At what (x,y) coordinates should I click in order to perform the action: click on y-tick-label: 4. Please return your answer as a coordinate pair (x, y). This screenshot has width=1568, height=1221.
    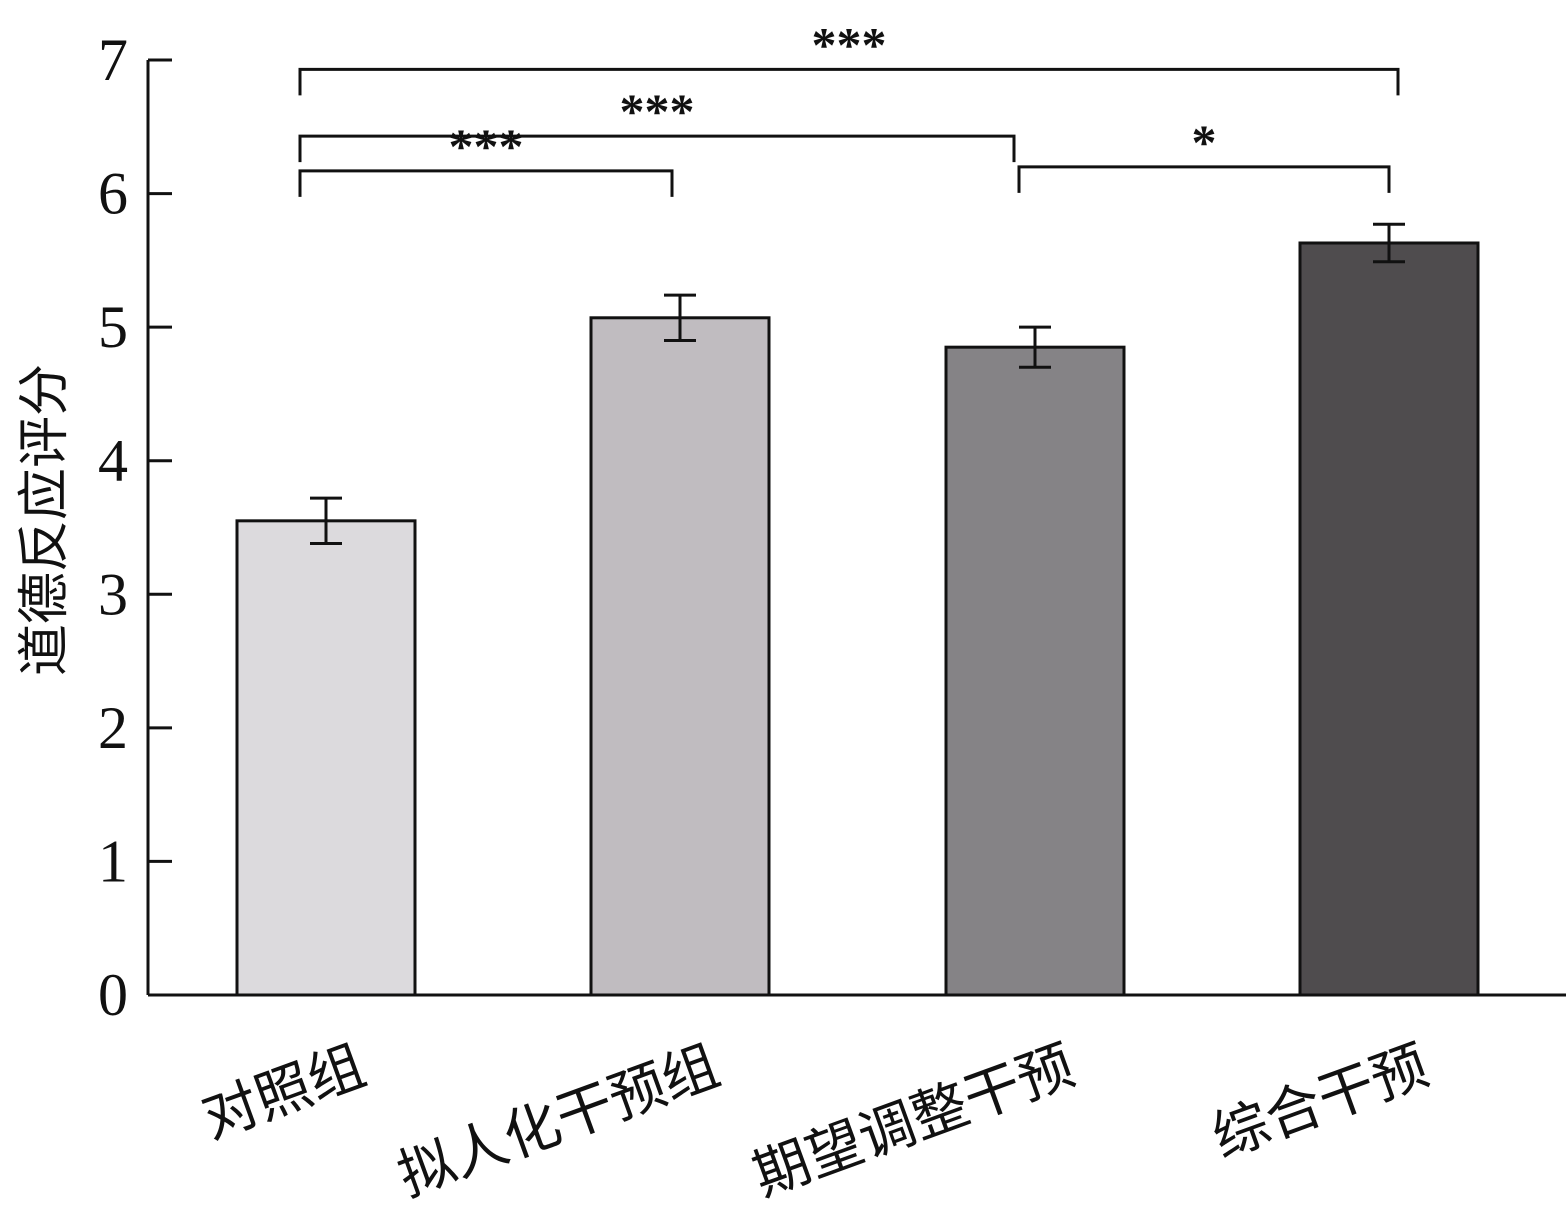
    Looking at the image, I should click on (113, 461).